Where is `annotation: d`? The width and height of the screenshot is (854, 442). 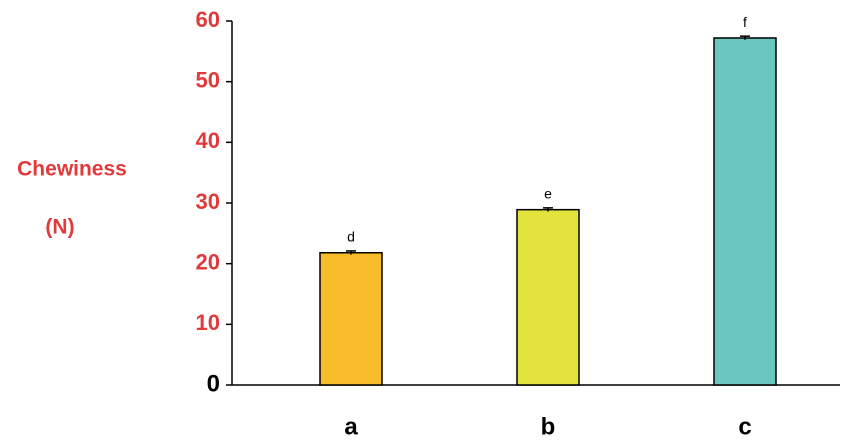
annotation: d is located at coordinates (351, 237).